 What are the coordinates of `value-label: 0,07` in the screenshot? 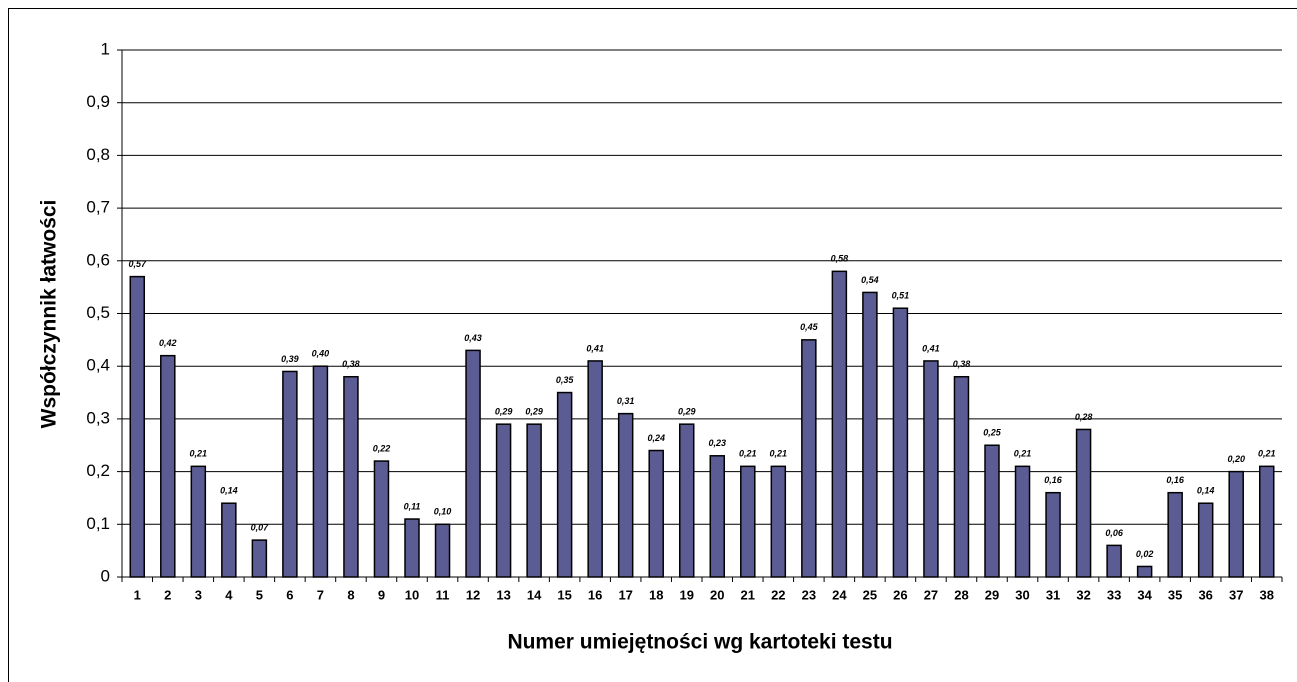 It's located at (260, 527).